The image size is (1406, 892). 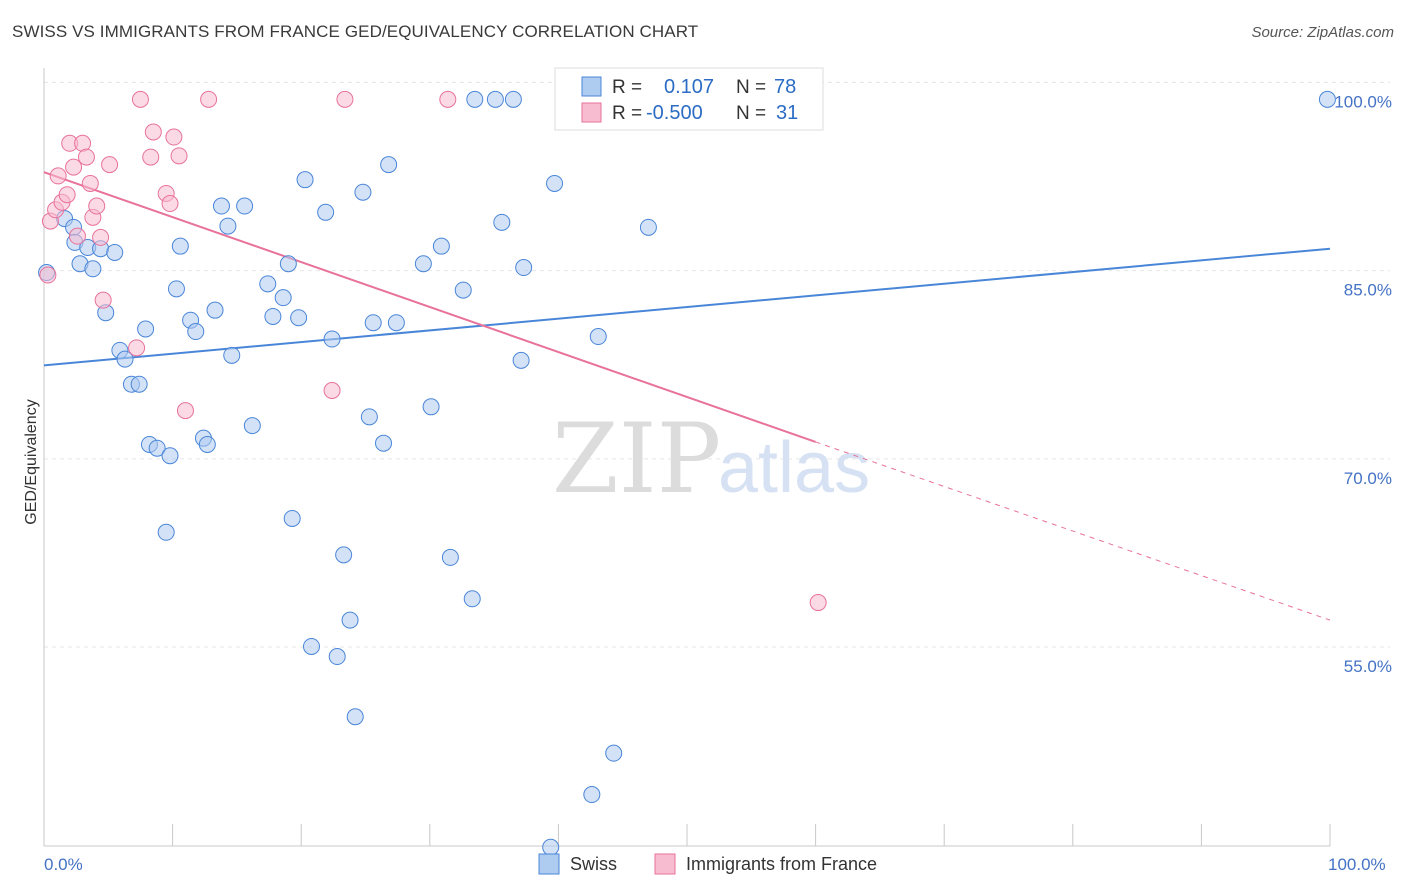 I want to click on y-tick-labels: 100.0% 85.0% 70.0% 55.0%, so click(x=1363, y=384).